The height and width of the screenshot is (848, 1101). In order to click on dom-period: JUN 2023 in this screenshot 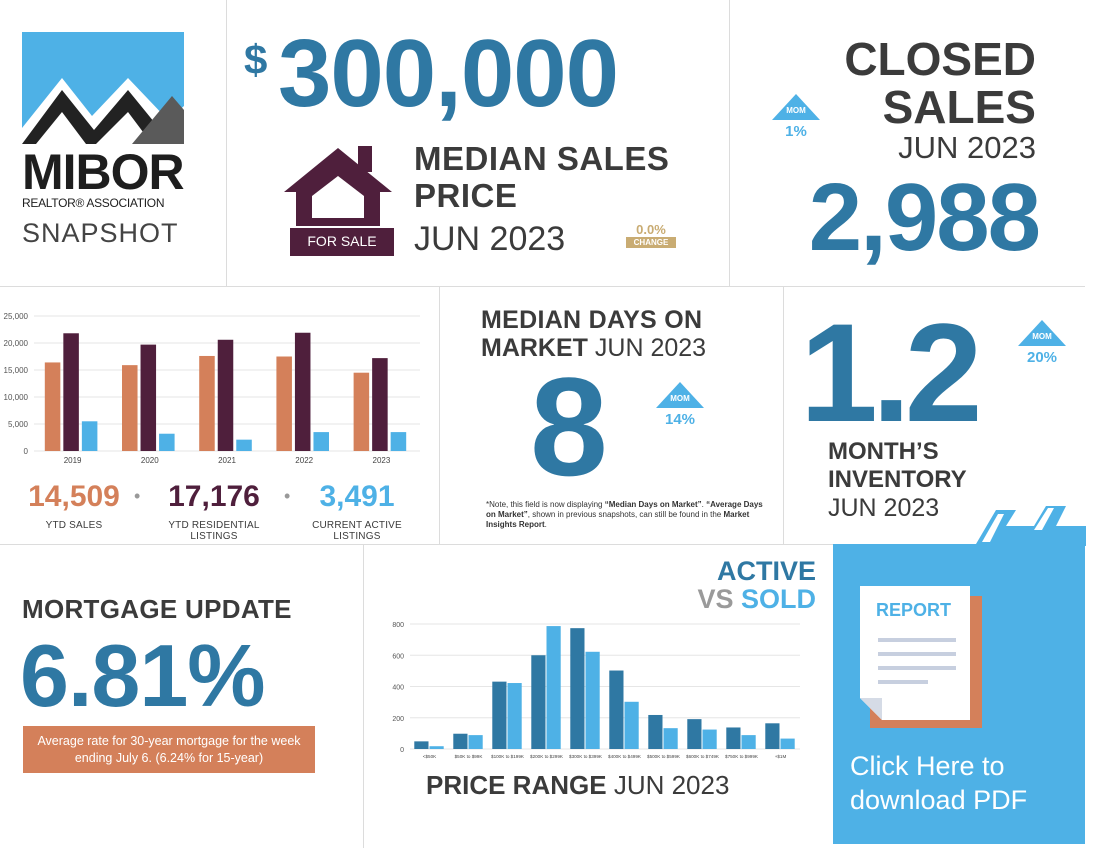, I will do `click(650, 348)`.